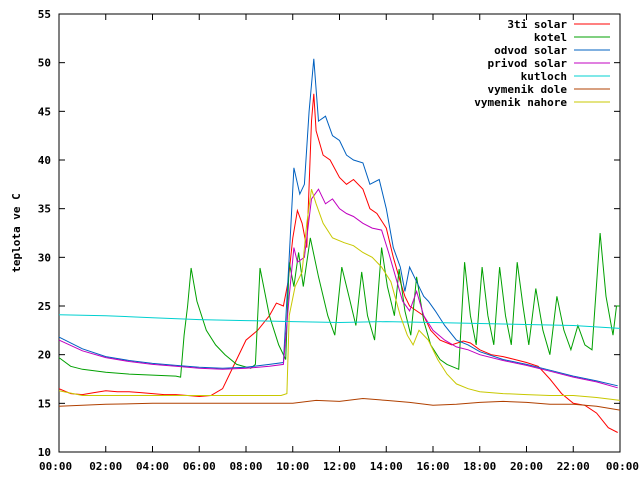 This screenshot has width=640, height=480. Describe the element at coordinates (550, 37) in the screenshot. I see `legend-label: kotel` at that location.